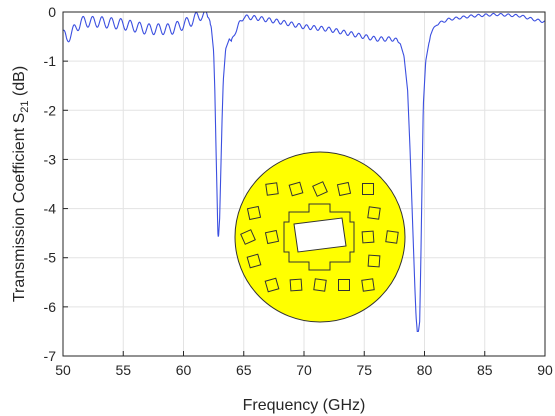 This screenshot has height=416, width=555. What do you see at coordinates (304, 405) in the screenshot?
I see `x-axis-title: Frequency (GHz)` at bounding box center [304, 405].